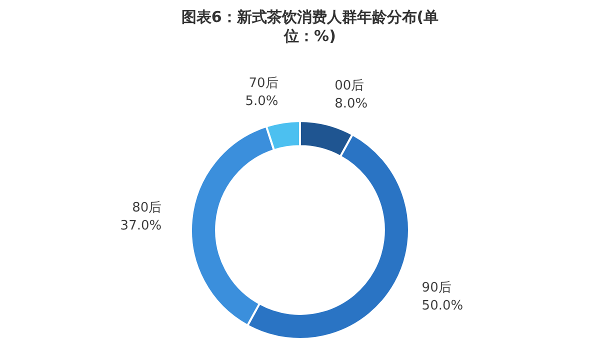  What do you see at coordinates (263, 84) in the screenshot?
I see `slice-label: 70后` at bounding box center [263, 84].